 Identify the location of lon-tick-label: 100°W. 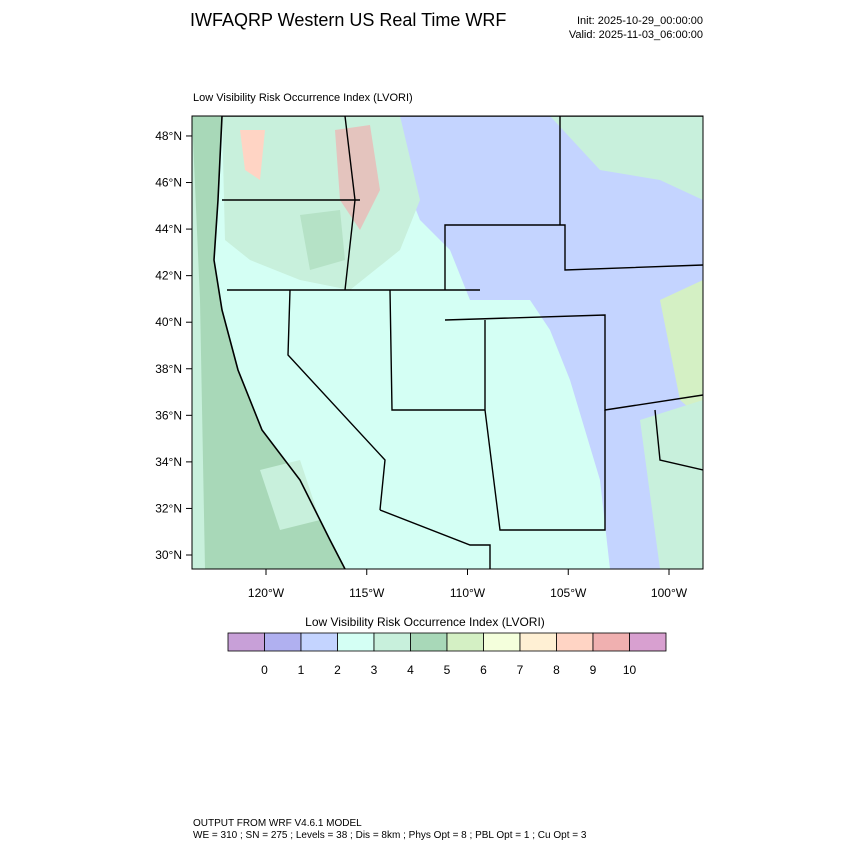
(669, 593).